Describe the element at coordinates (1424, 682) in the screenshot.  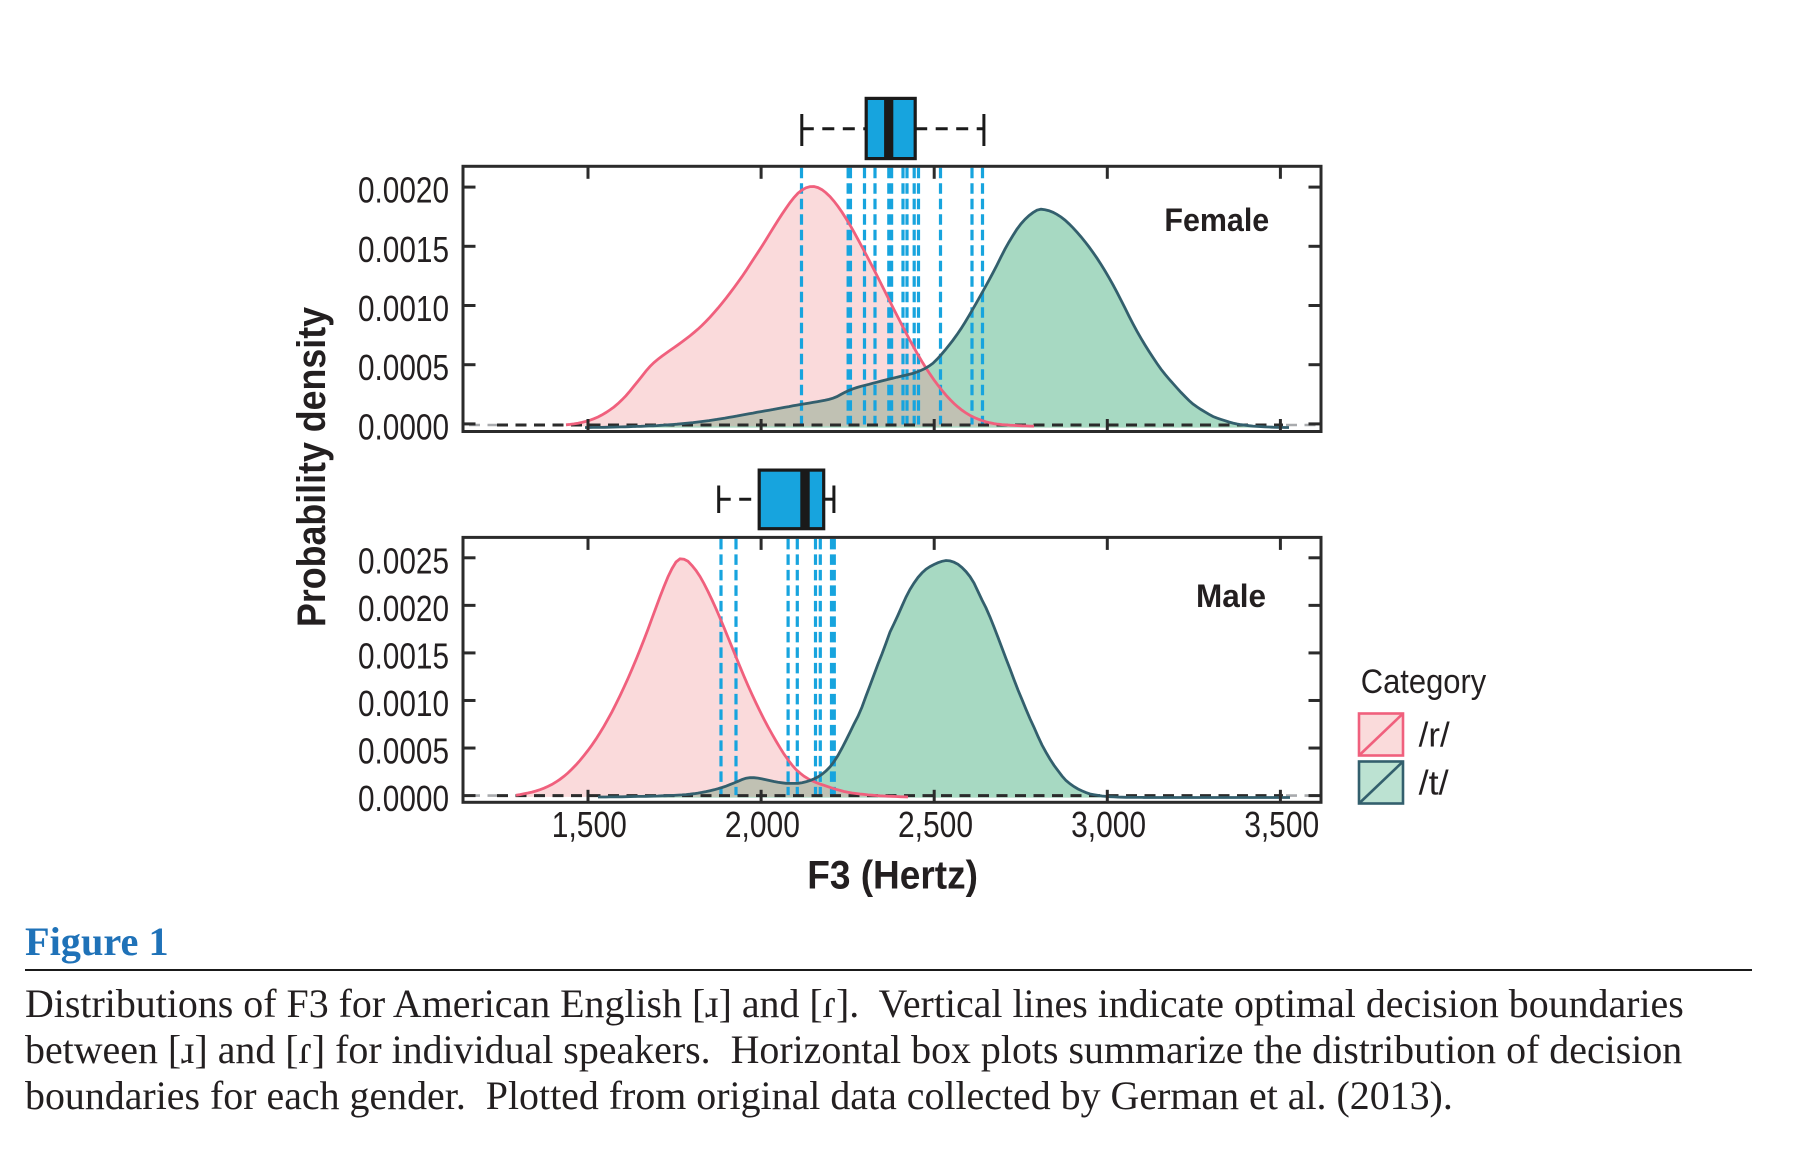
I see `svg-text: Category` at that location.